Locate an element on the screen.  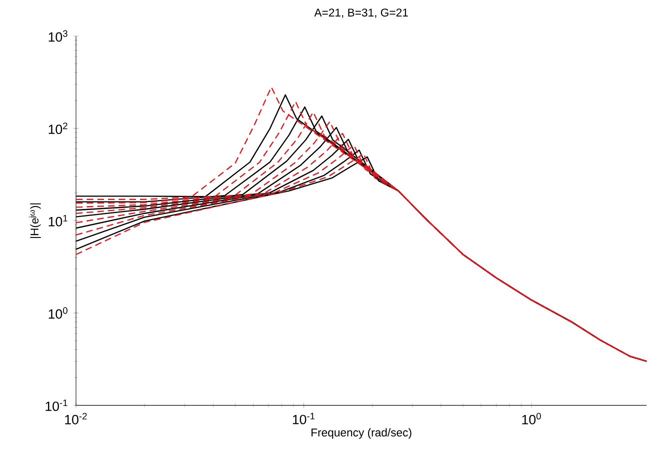
x-tick-label: 10$^{0}$ is located at coordinates (531, 418).